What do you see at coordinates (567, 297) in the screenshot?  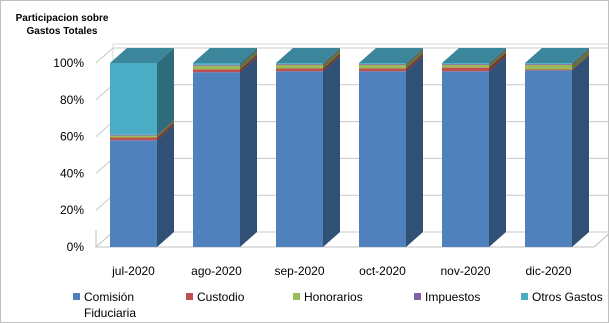 I see `legend-label: Otros Gastos` at bounding box center [567, 297].